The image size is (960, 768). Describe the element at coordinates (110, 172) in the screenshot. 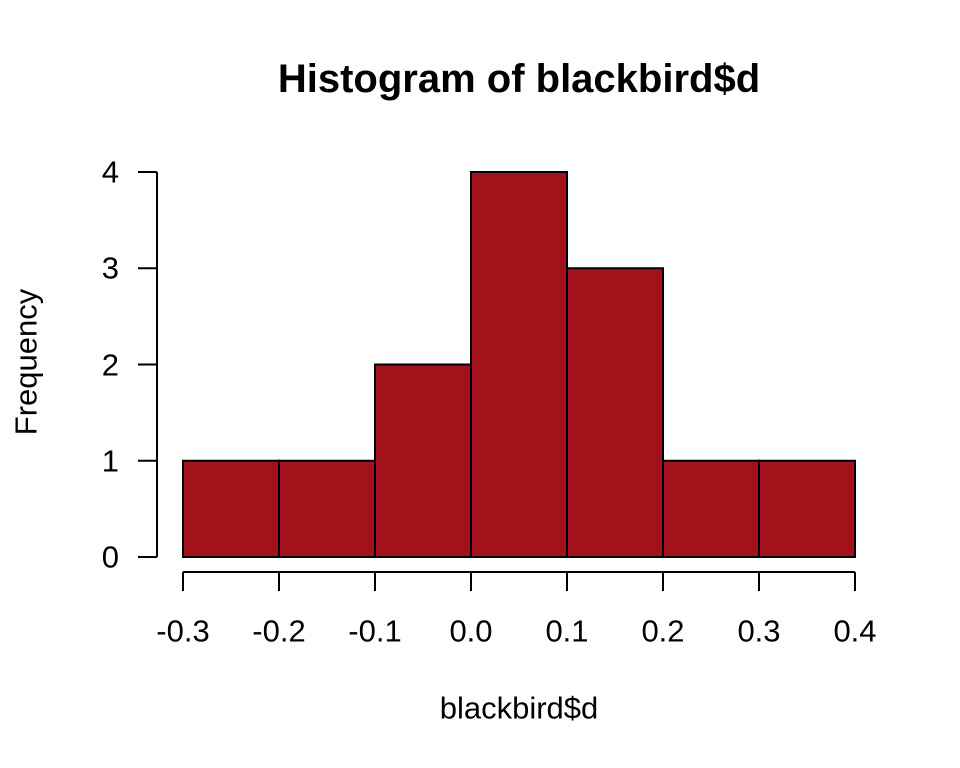

I see `y-tick-label: 4` at that location.